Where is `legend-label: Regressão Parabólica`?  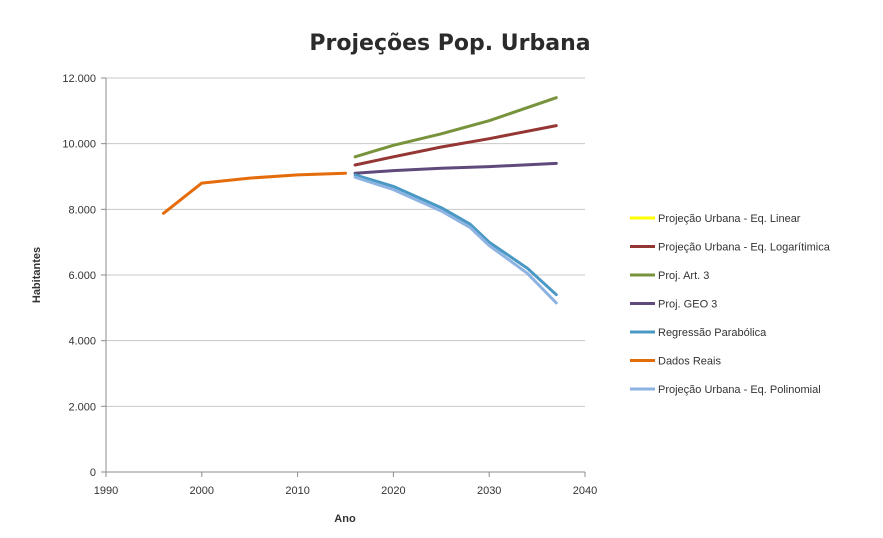
legend-label: Regressão Parabólica is located at coordinates (712, 333).